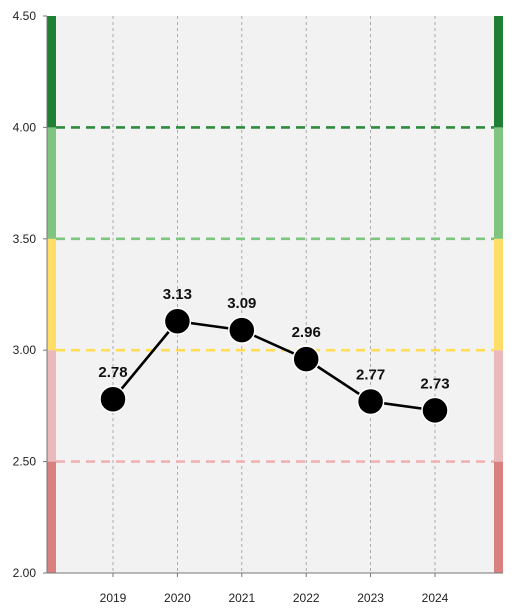 The image size is (532, 614). I want to click on data-markers, so click(274, 366).